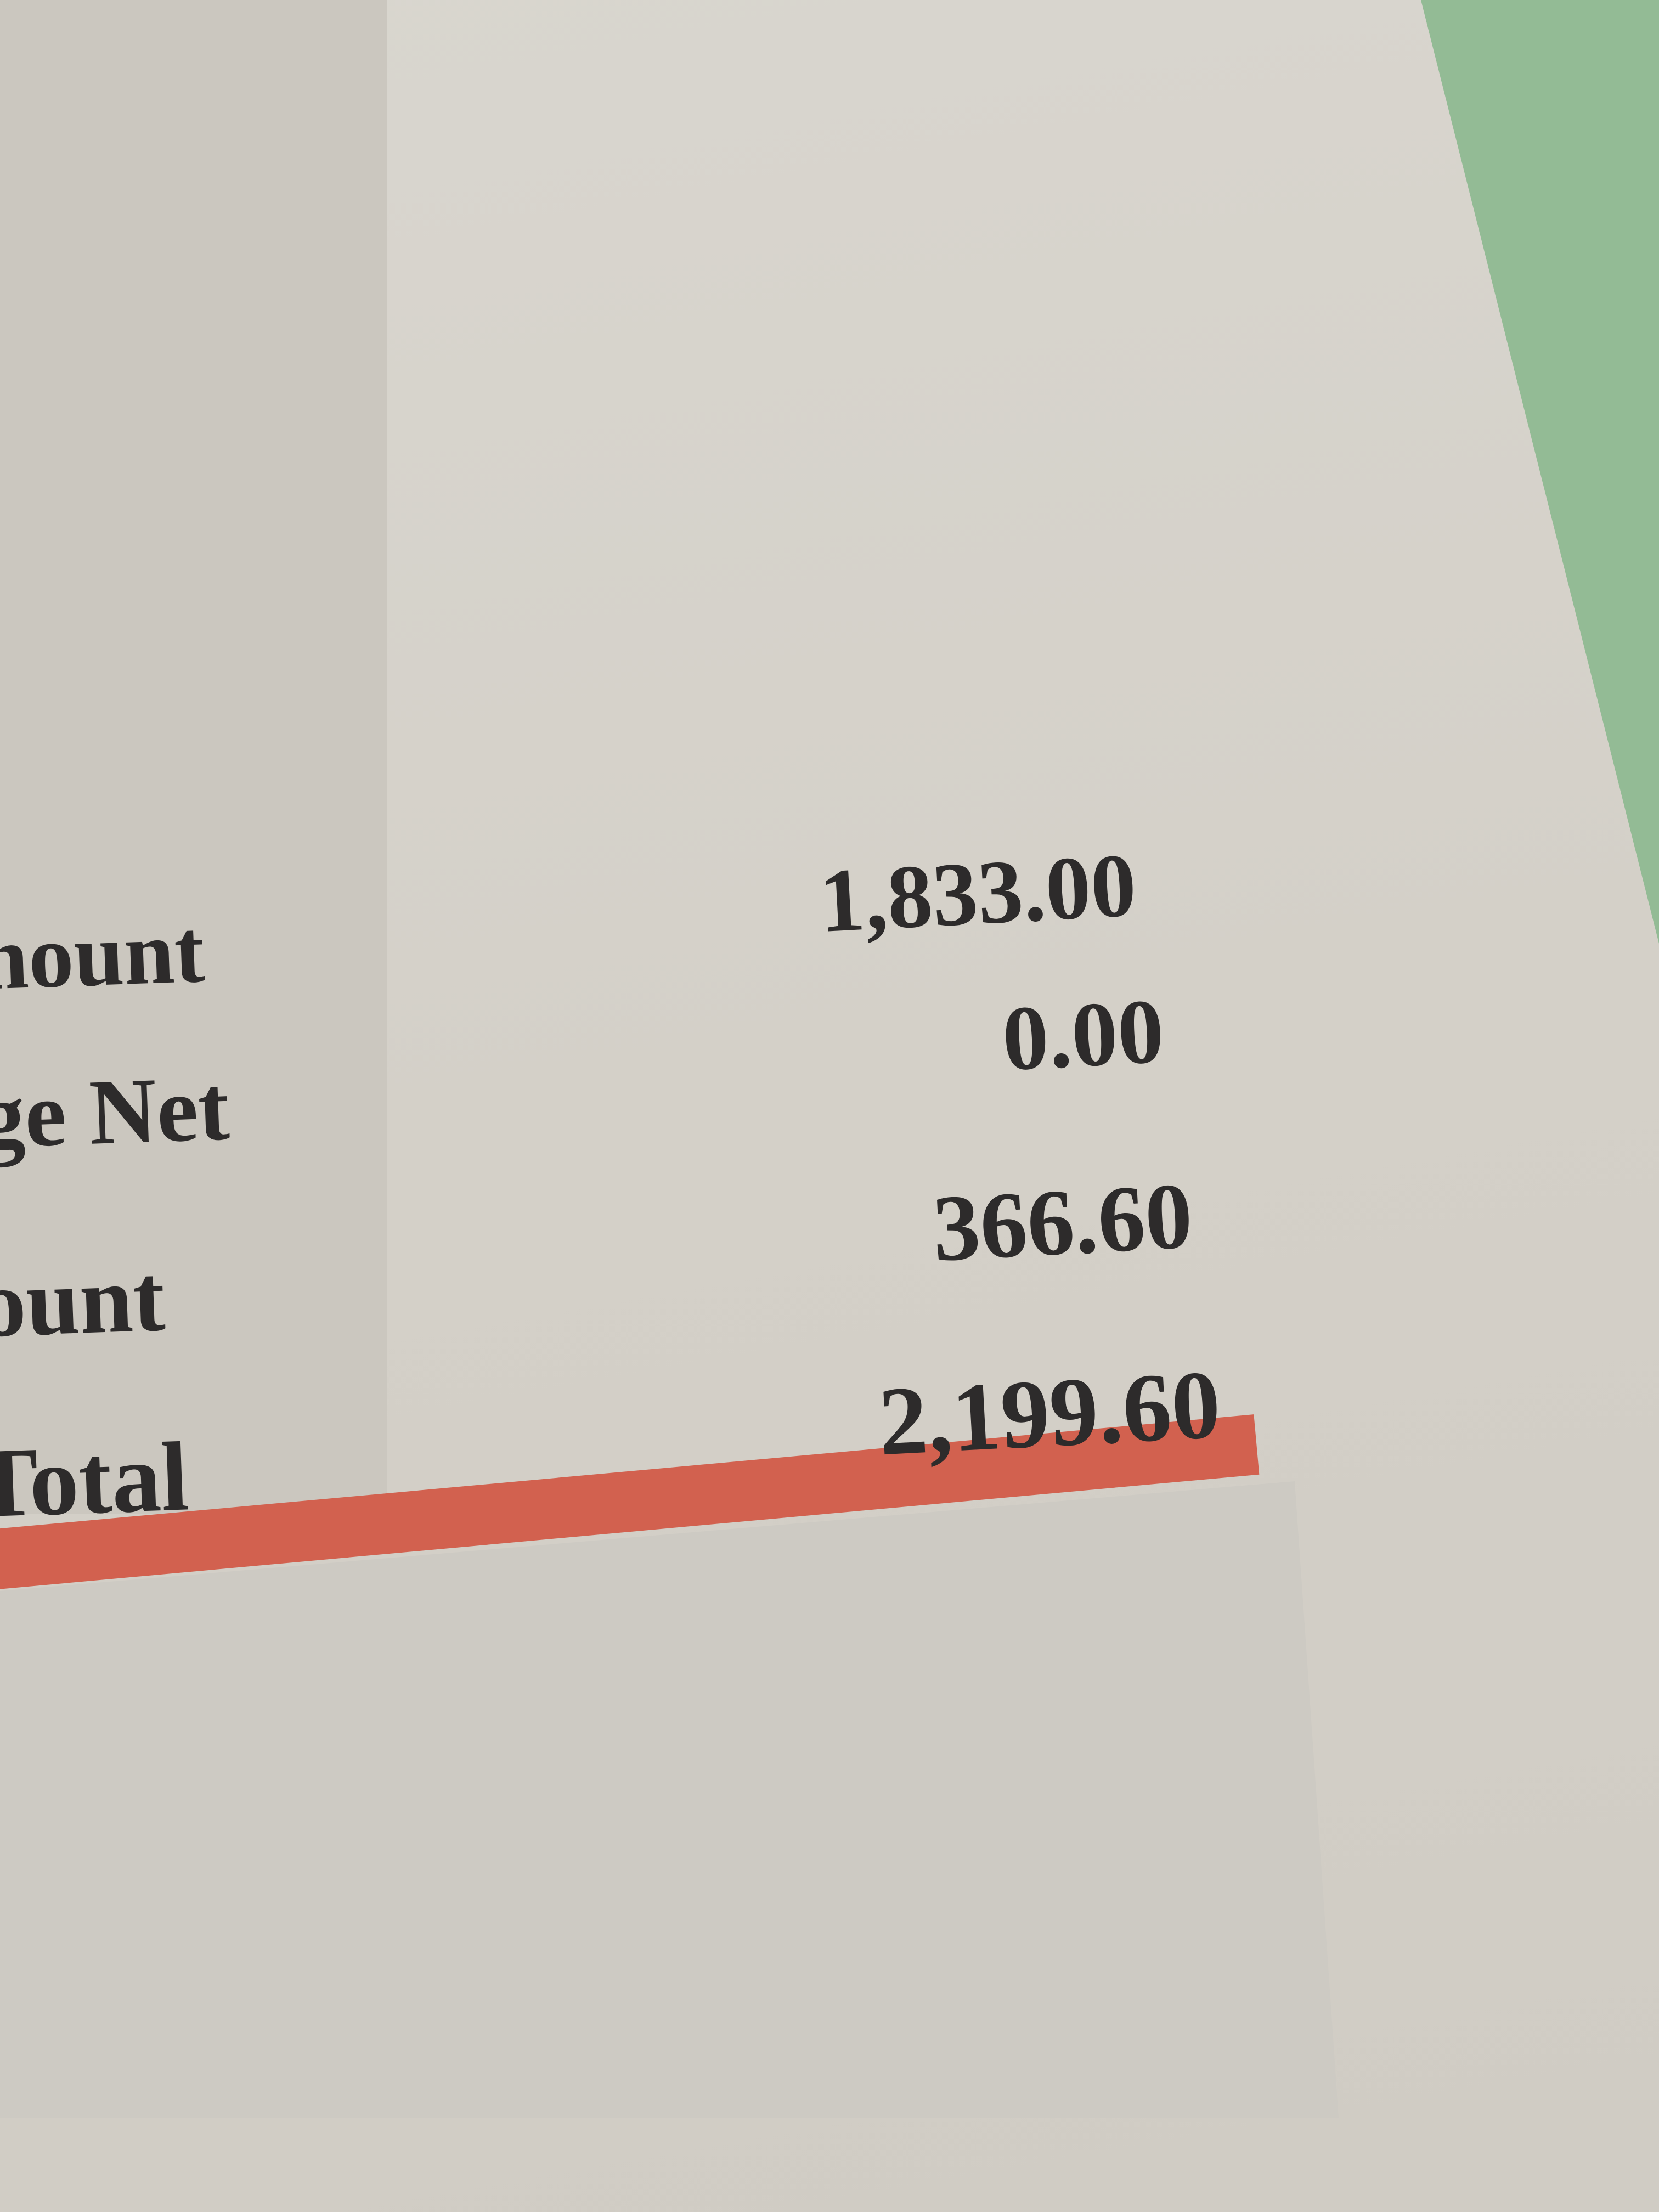  What do you see at coordinates (116, 1112) in the screenshot?
I see `label-net: ge Net` at bounding box center [116, 1112].